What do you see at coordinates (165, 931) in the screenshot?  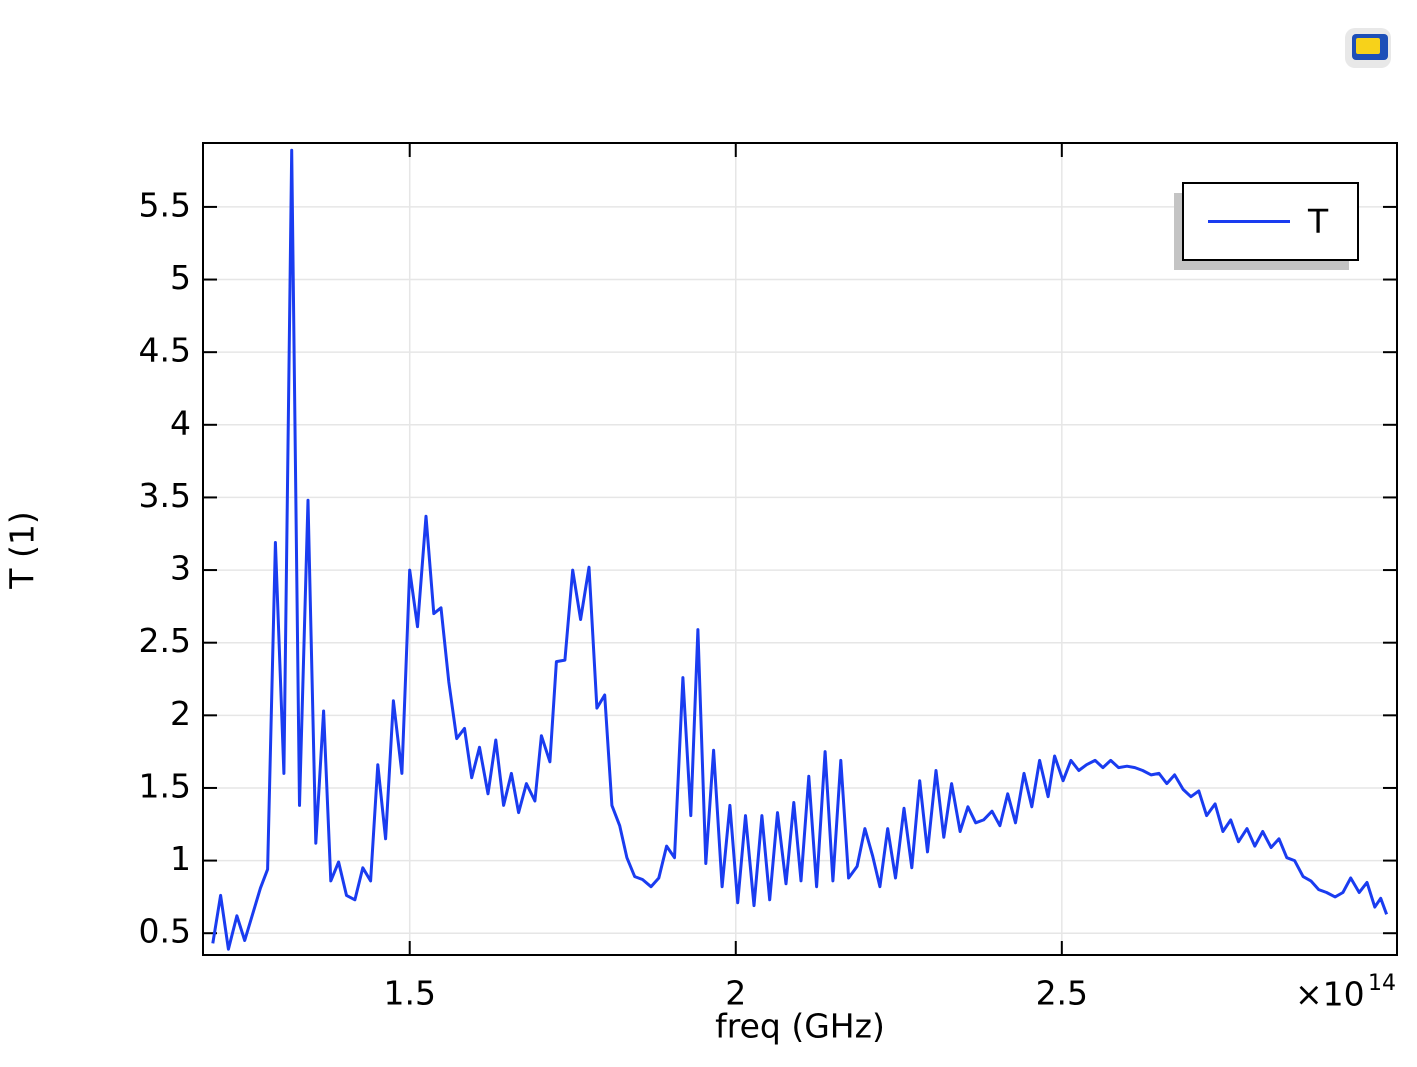 I see `y-tick-label: 0.5` at bounding box center [165, 931].